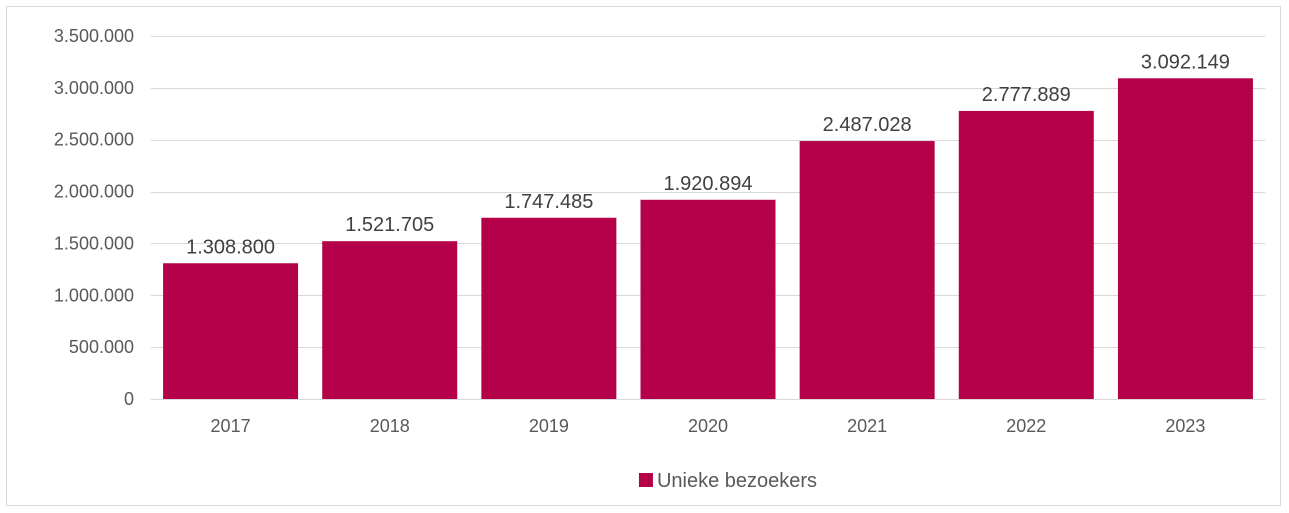 The height and width of the screenshot is (513, 1289). What do you see at coordinates (549, 426) in the screenshot?
I see `x-tick-label: 2019` at bounding box center [549, 426].